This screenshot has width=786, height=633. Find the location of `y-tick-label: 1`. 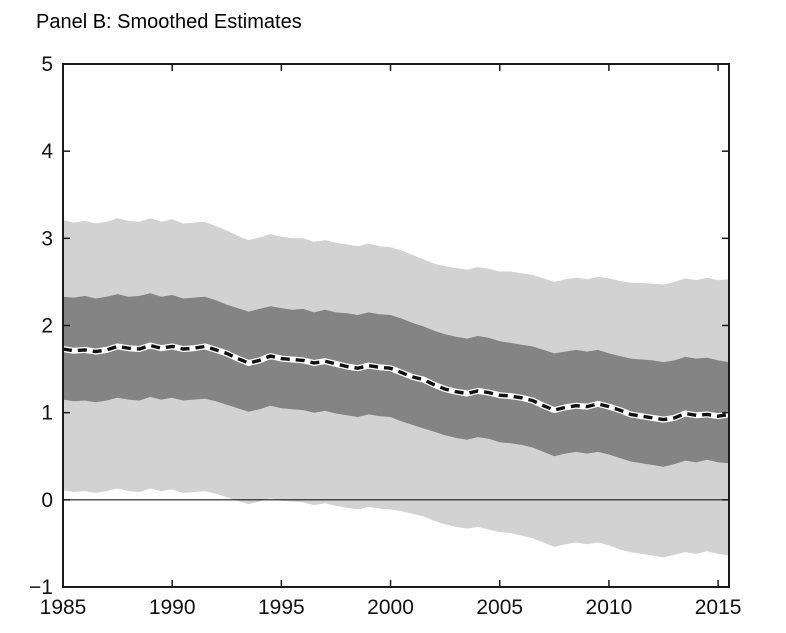

y-tick-label: 1 is located at coordinates (47, 413).